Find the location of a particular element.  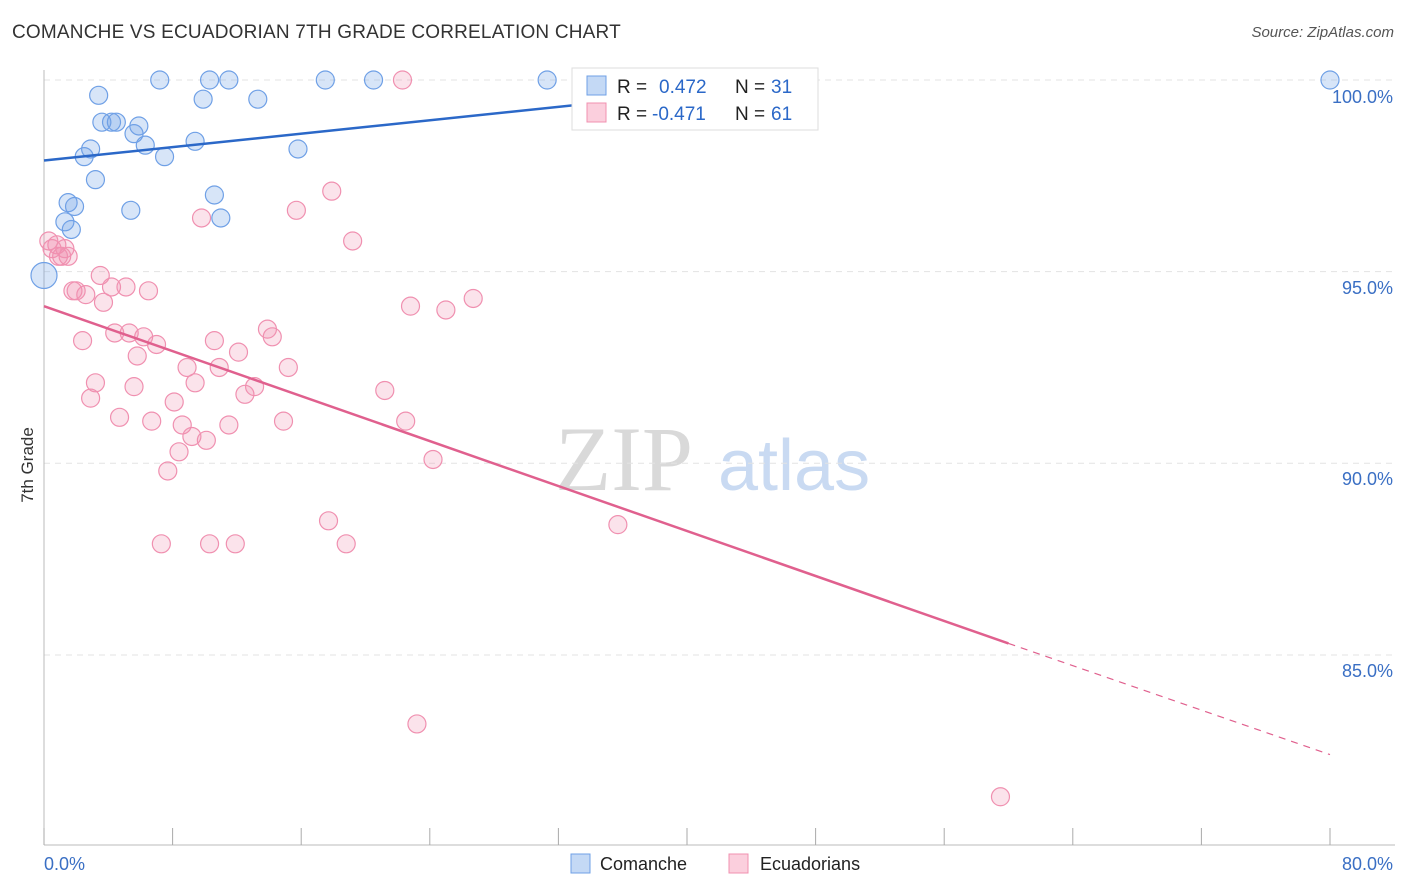

legend-n-value-ecuadorians: 61 is located at coordinates (781, 114).